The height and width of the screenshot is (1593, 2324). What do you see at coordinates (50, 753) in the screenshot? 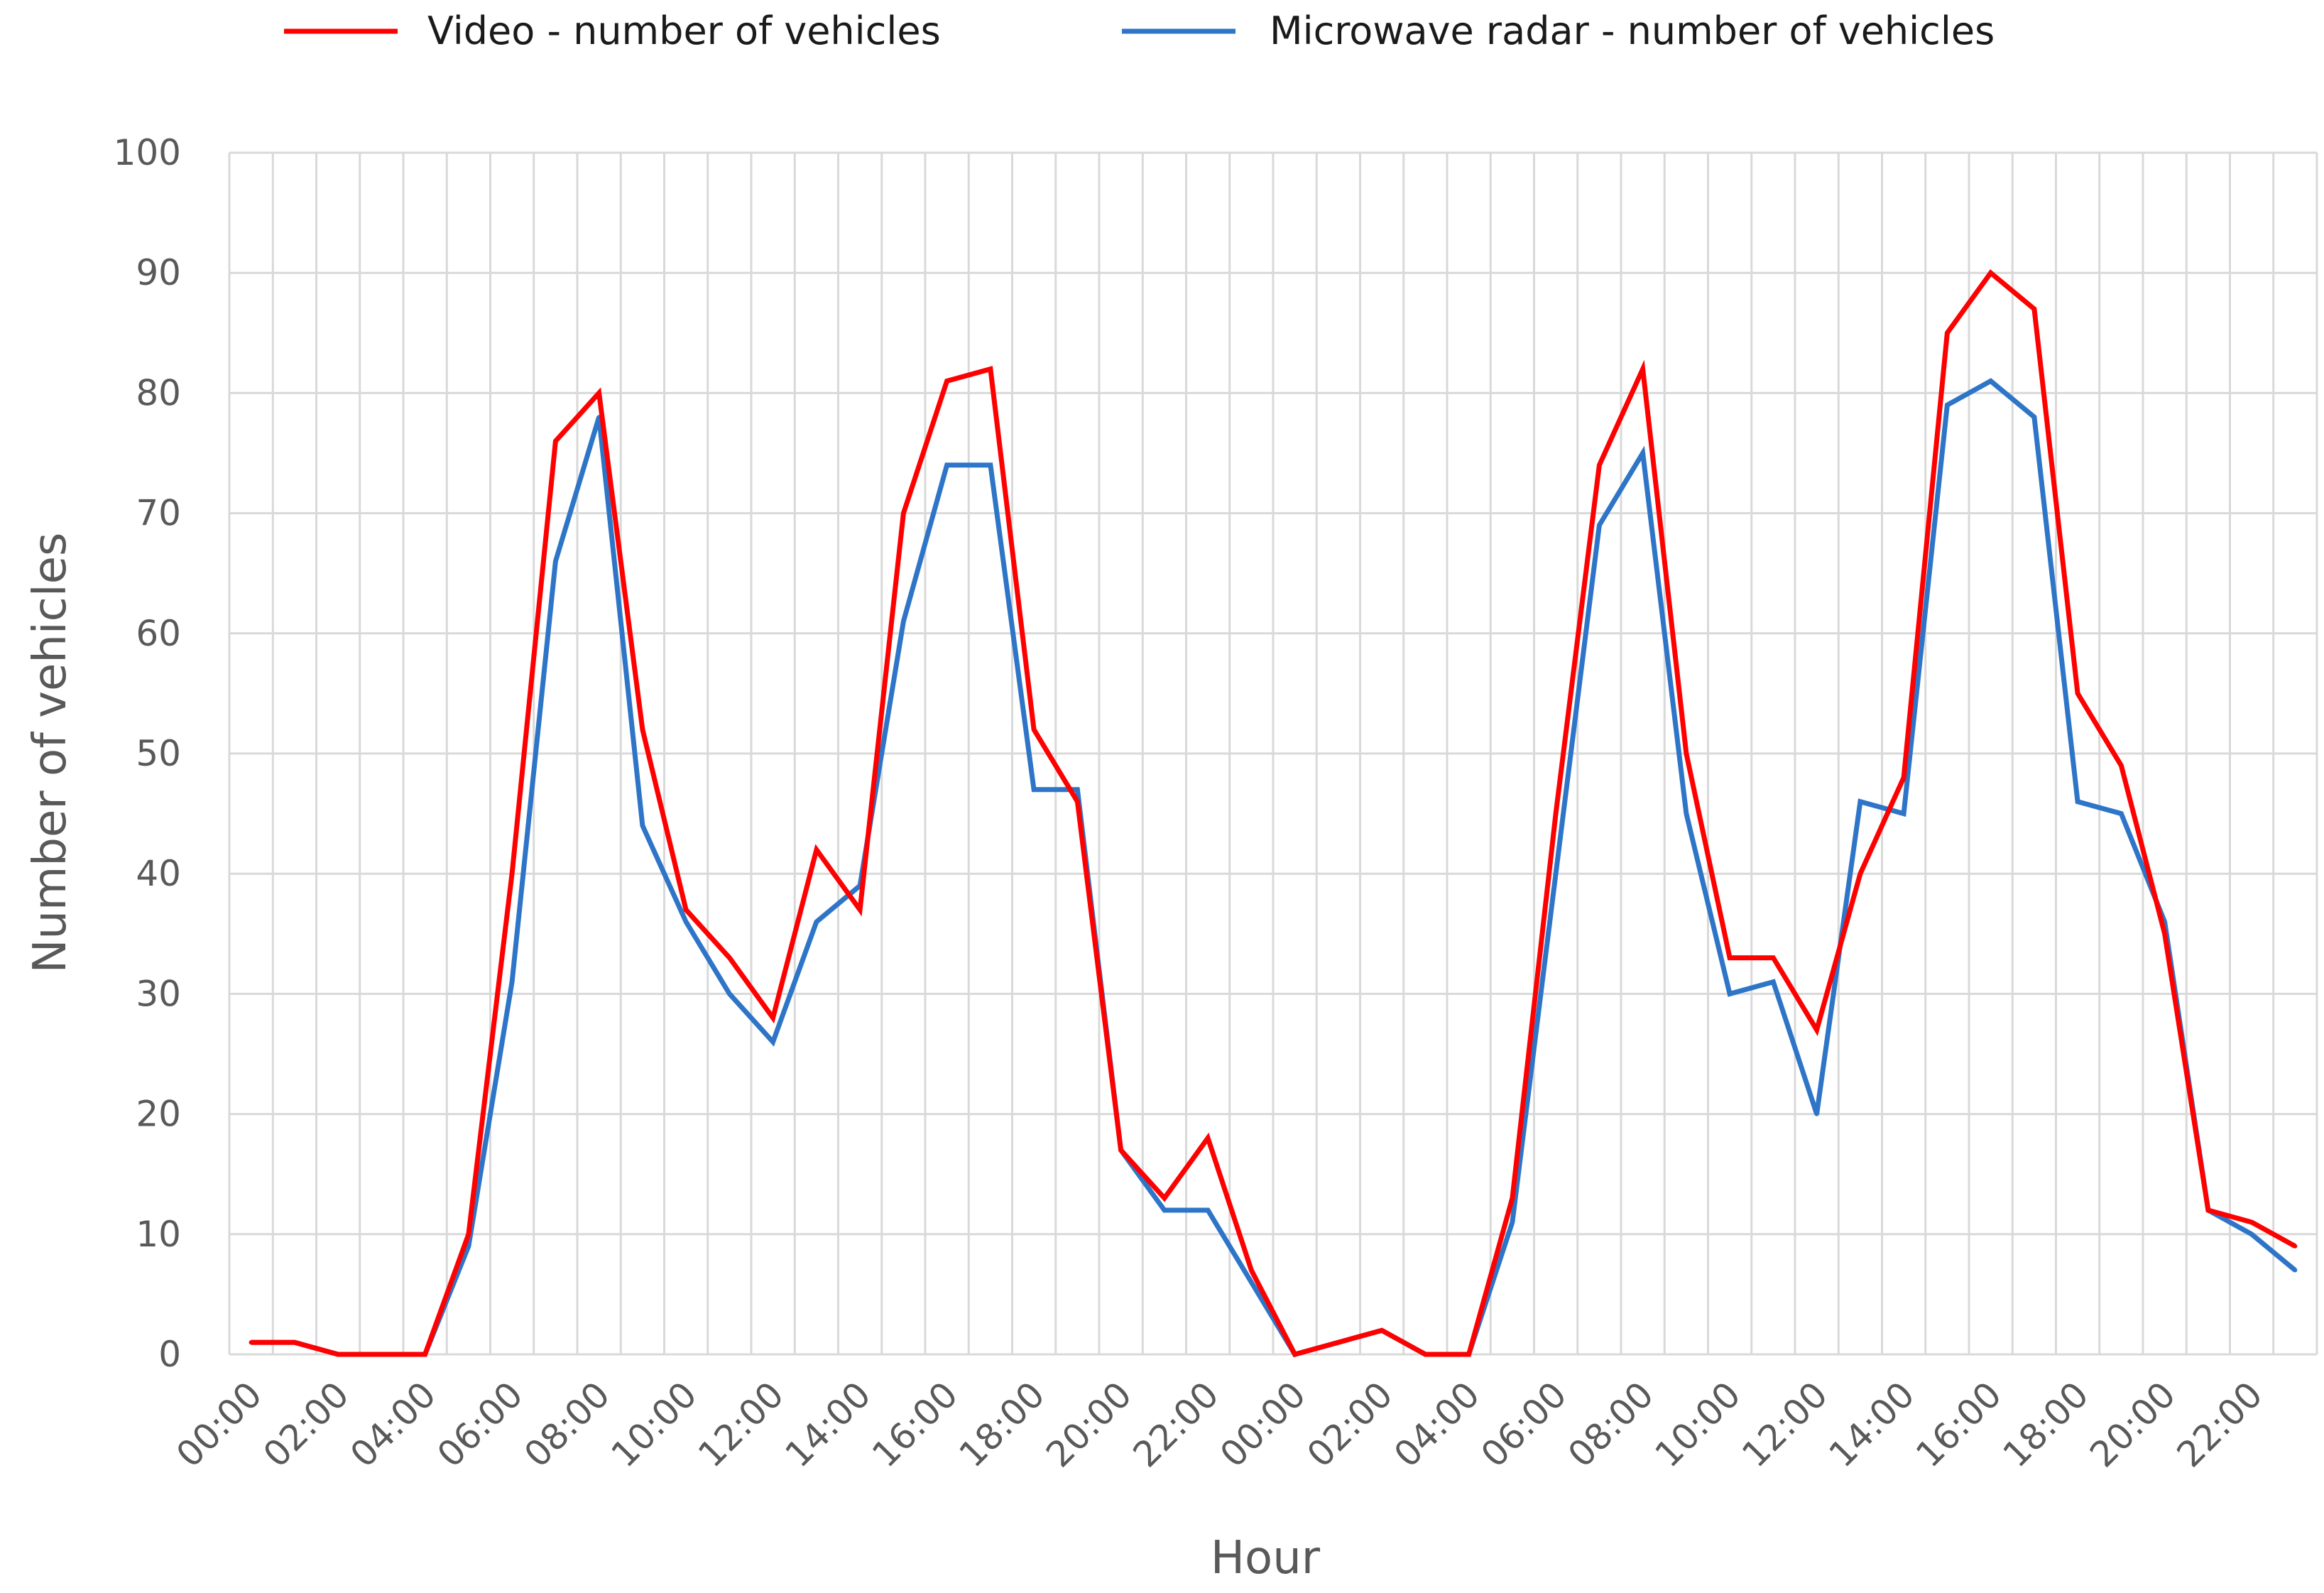
I see `y-axis-title: Number of vehicles` at bounding box center [50, 753].